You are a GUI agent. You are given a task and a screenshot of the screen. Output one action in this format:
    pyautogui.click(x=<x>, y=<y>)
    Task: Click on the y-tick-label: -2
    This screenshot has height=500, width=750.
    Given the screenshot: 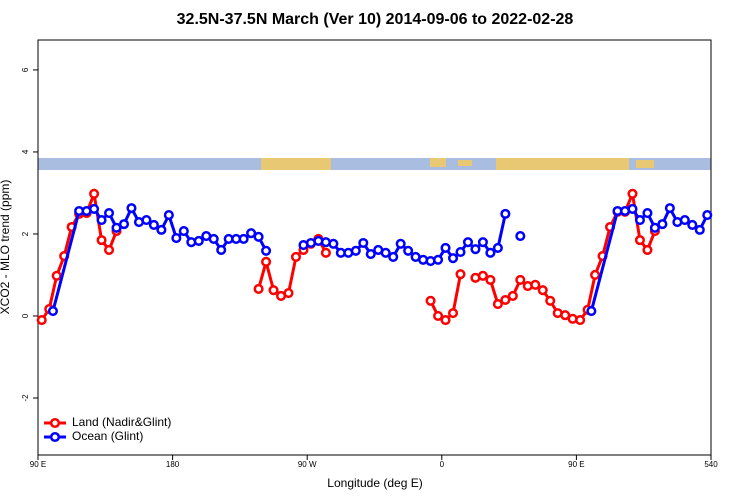 What is the action you would take?
    pyautogui.click(x=25, y=398)
    